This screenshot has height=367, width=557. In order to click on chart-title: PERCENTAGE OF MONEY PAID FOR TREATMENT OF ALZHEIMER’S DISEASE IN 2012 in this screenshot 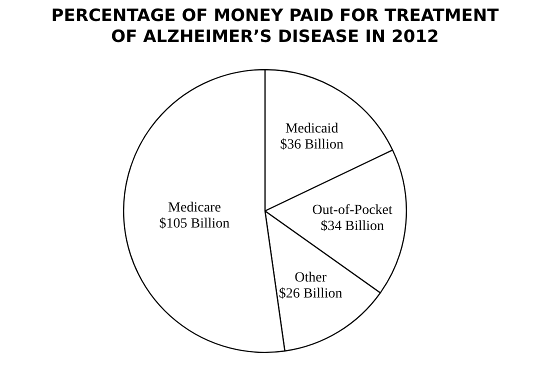, I will do `click(275, 27)`.